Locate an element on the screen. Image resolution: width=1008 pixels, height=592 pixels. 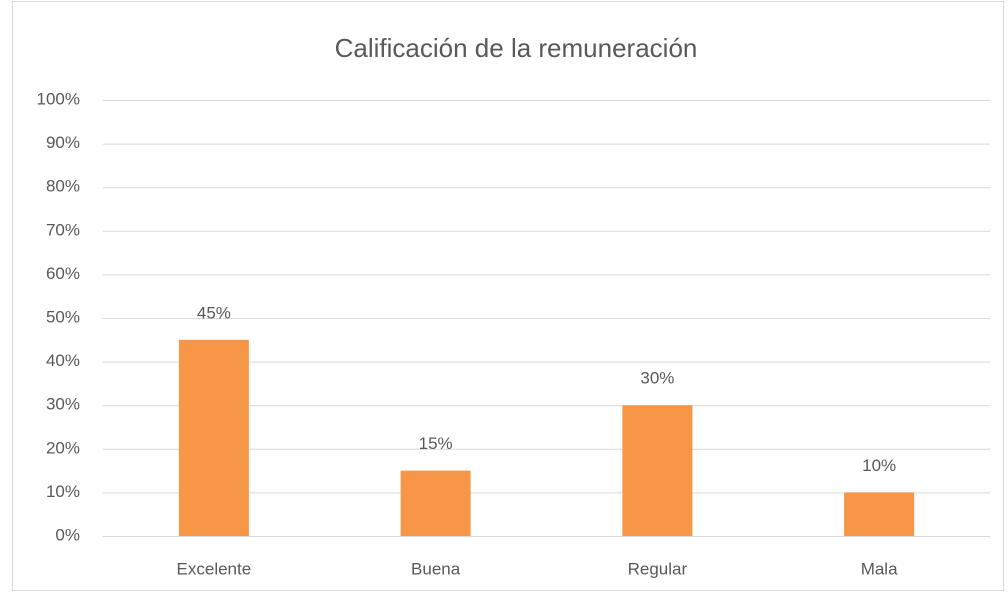
y-tick-label: 20% is located at coordinates (63, 447).